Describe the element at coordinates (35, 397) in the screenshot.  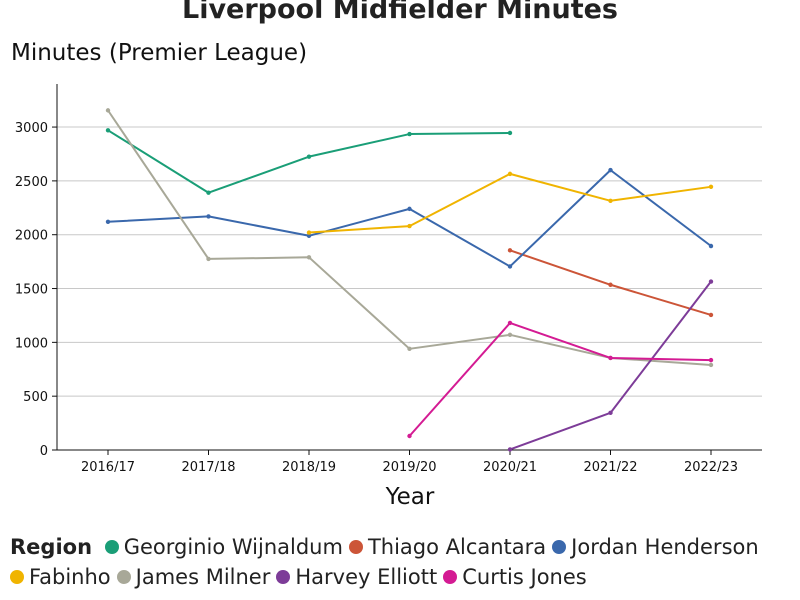
I see `y-tick-label: 500` at that location.